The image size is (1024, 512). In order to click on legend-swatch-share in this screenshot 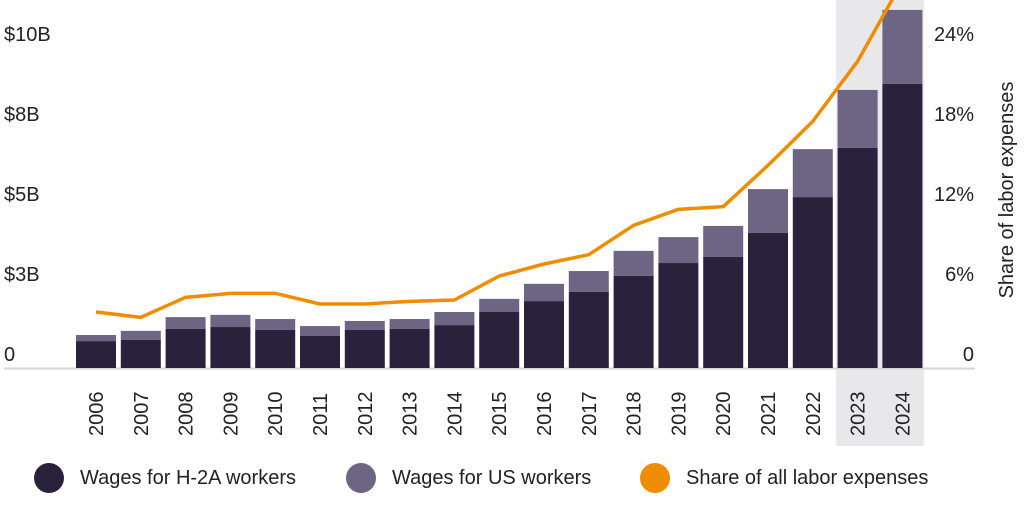, I will do `click(655, 478)`.